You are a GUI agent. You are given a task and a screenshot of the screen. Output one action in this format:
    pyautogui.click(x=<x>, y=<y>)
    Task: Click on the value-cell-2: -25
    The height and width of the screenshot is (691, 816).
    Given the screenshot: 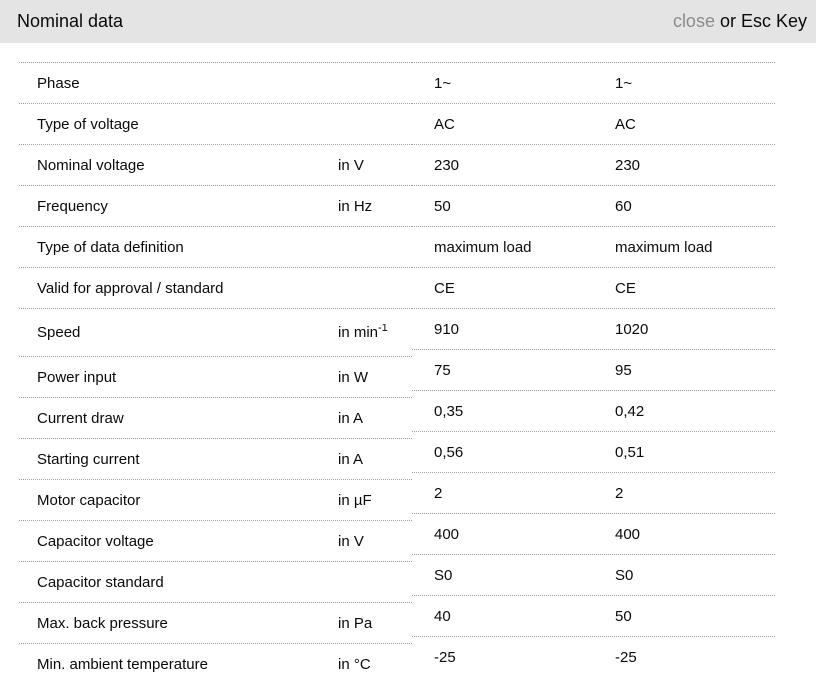 What is the action you would take?
    pyautogui.click(x=626, y=657)
    